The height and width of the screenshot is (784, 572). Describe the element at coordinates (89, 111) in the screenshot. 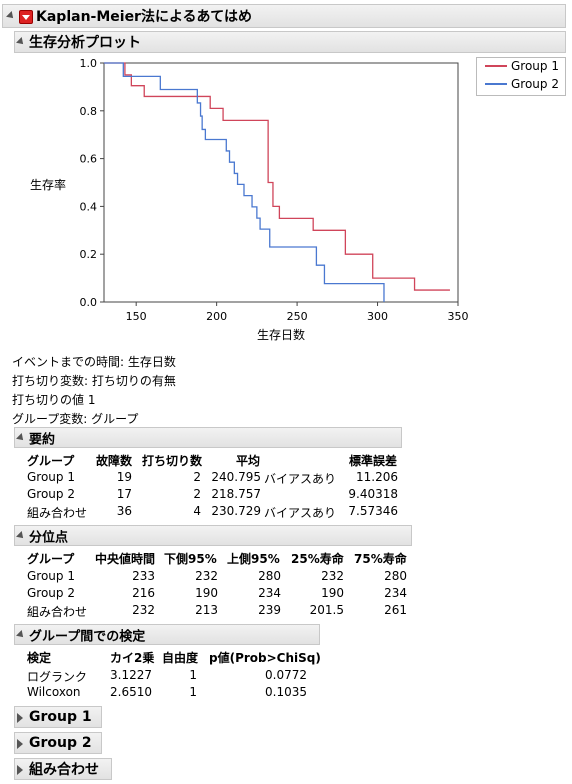

I see `y-tick-label: 0.8` at that location.